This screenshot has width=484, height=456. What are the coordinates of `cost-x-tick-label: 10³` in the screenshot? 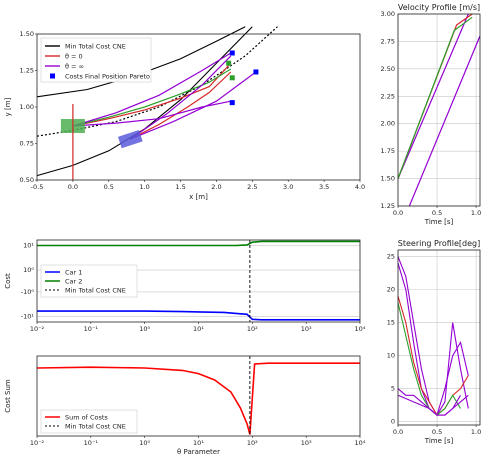 It's located at (306, 329).